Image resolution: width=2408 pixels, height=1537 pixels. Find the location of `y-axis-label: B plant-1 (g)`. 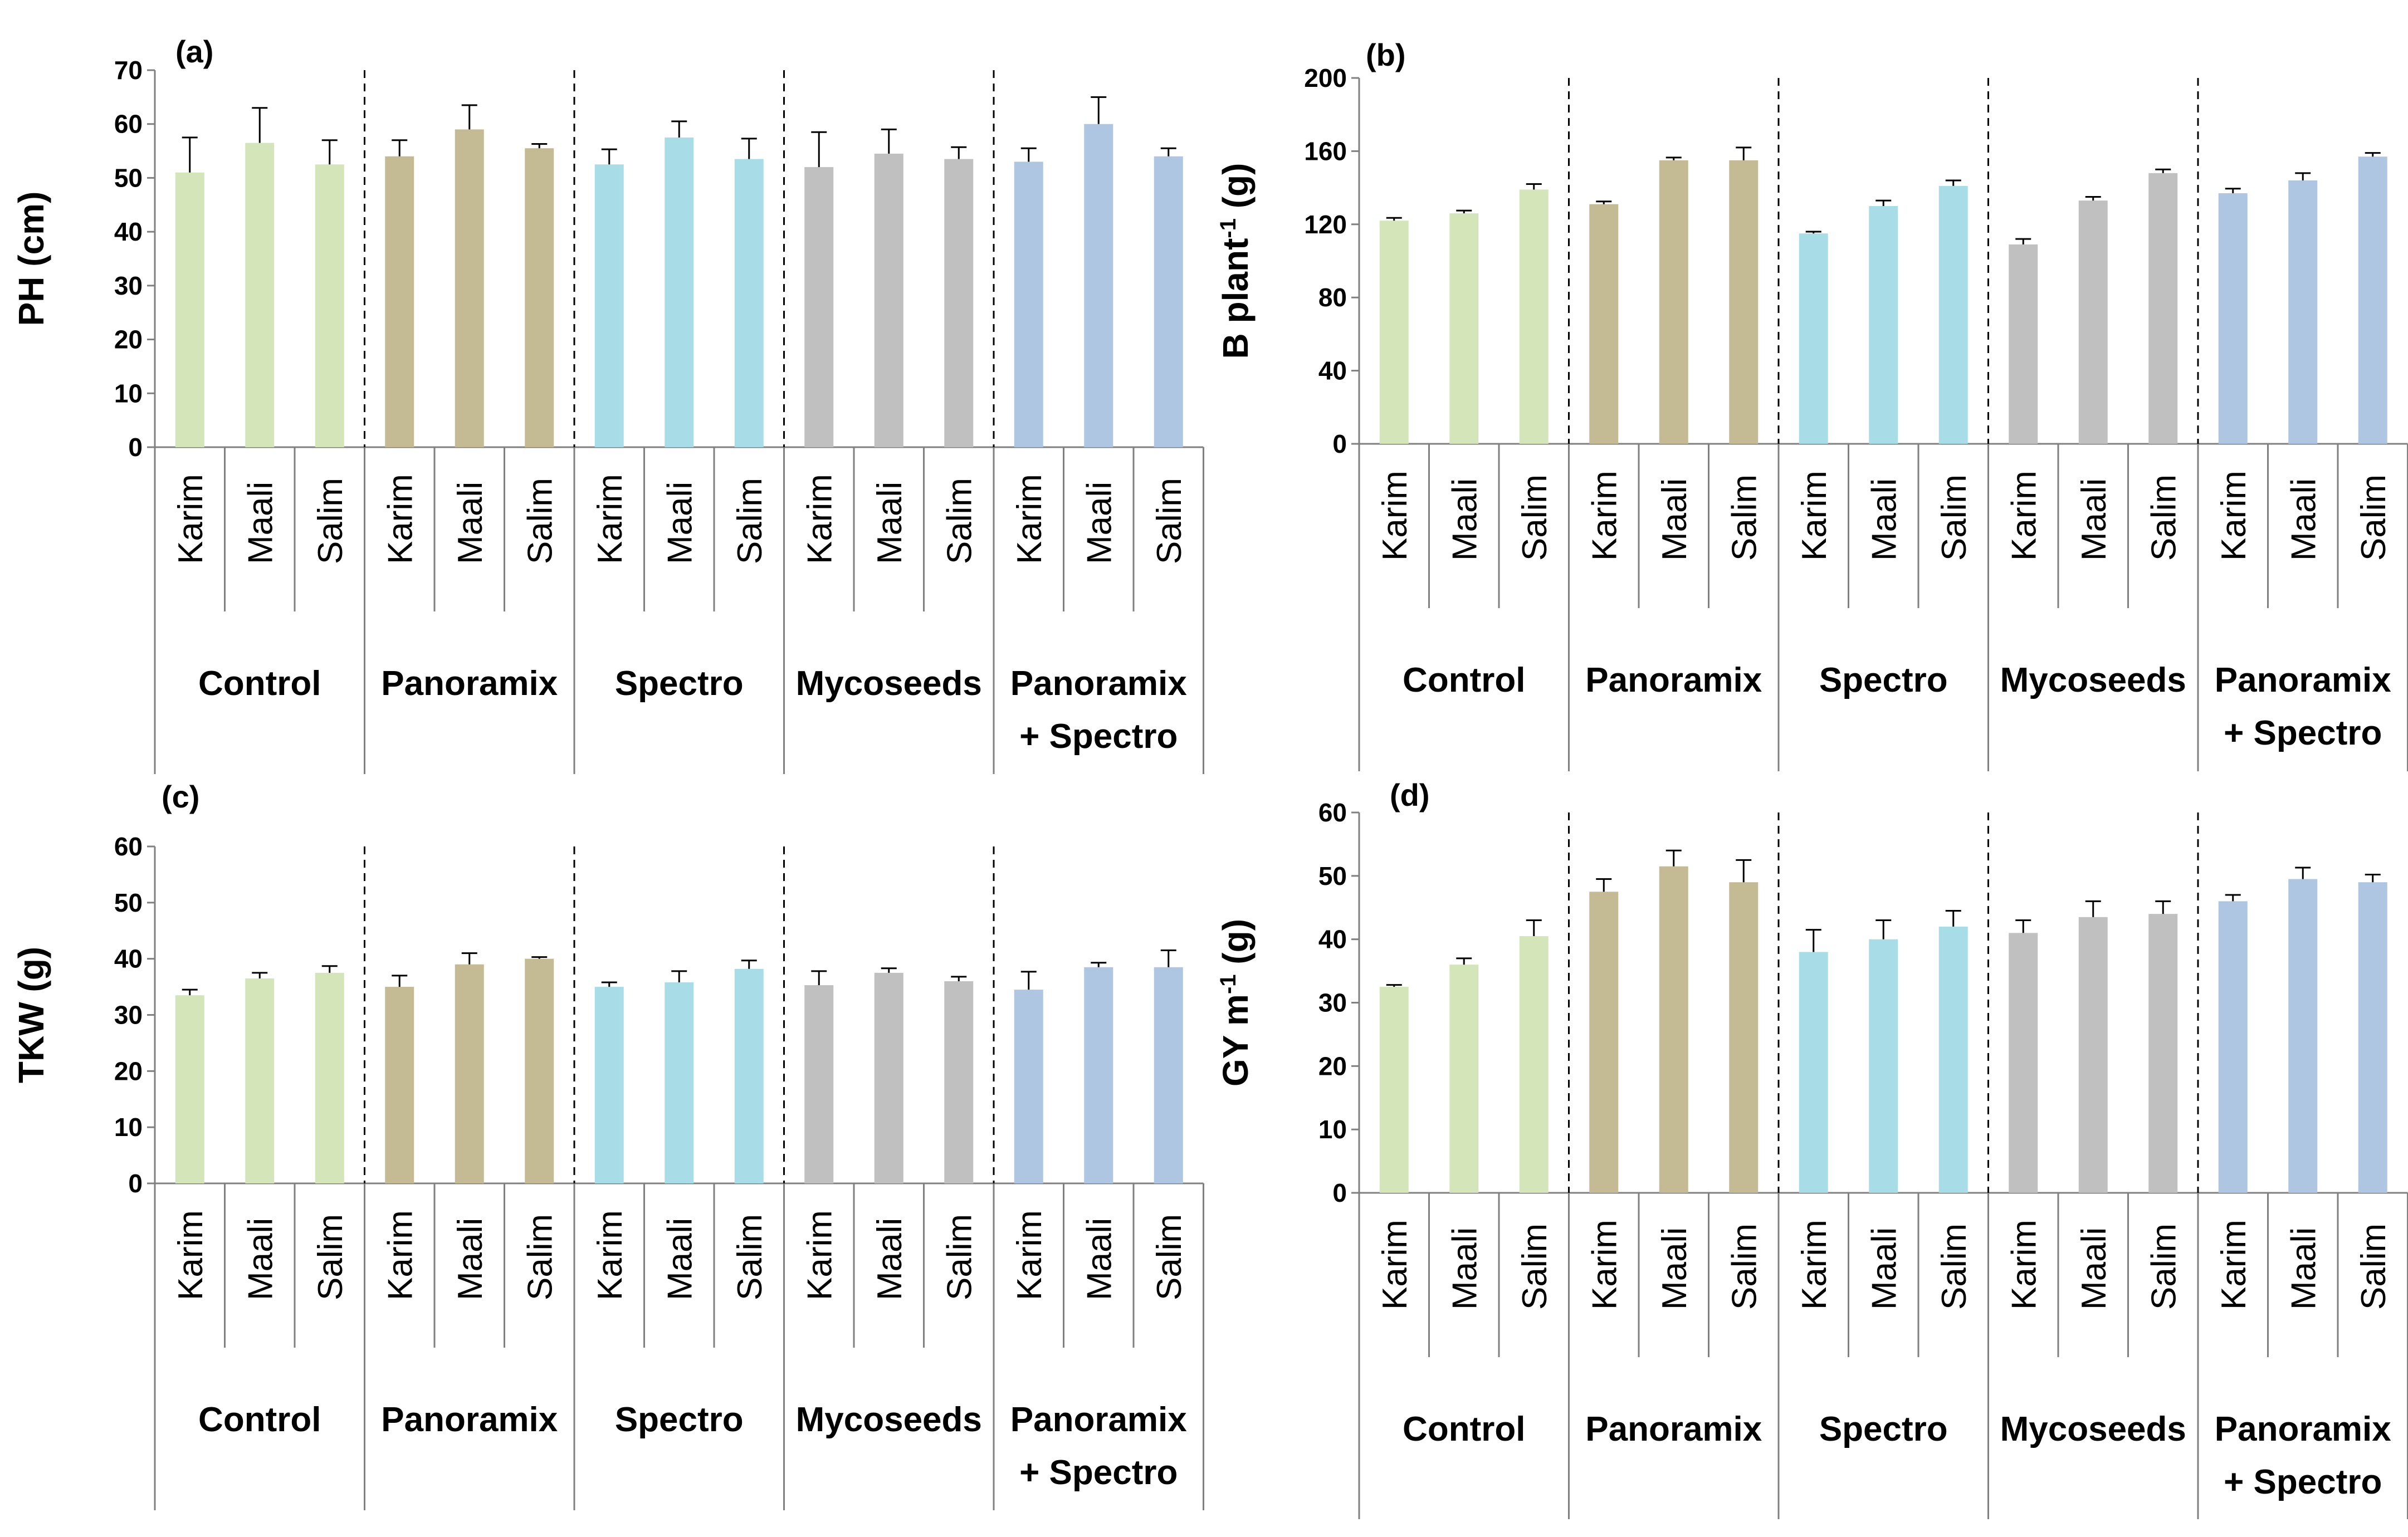

y-axis-label: B plant-1 (g) is located at coordinates (1235, 261).